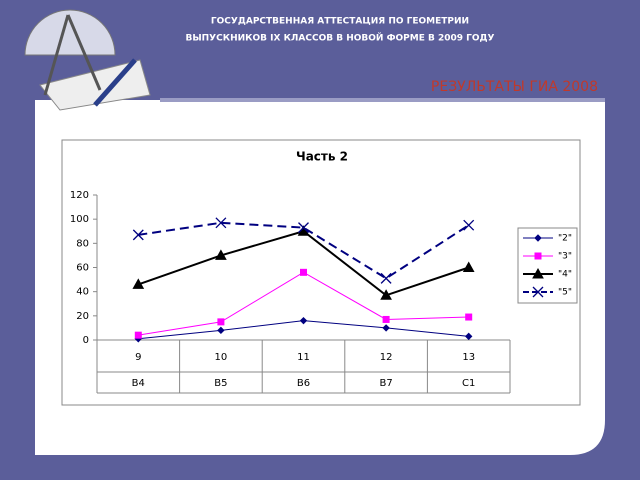  I want to click on x-tick-label: B6, so click(303, 383).